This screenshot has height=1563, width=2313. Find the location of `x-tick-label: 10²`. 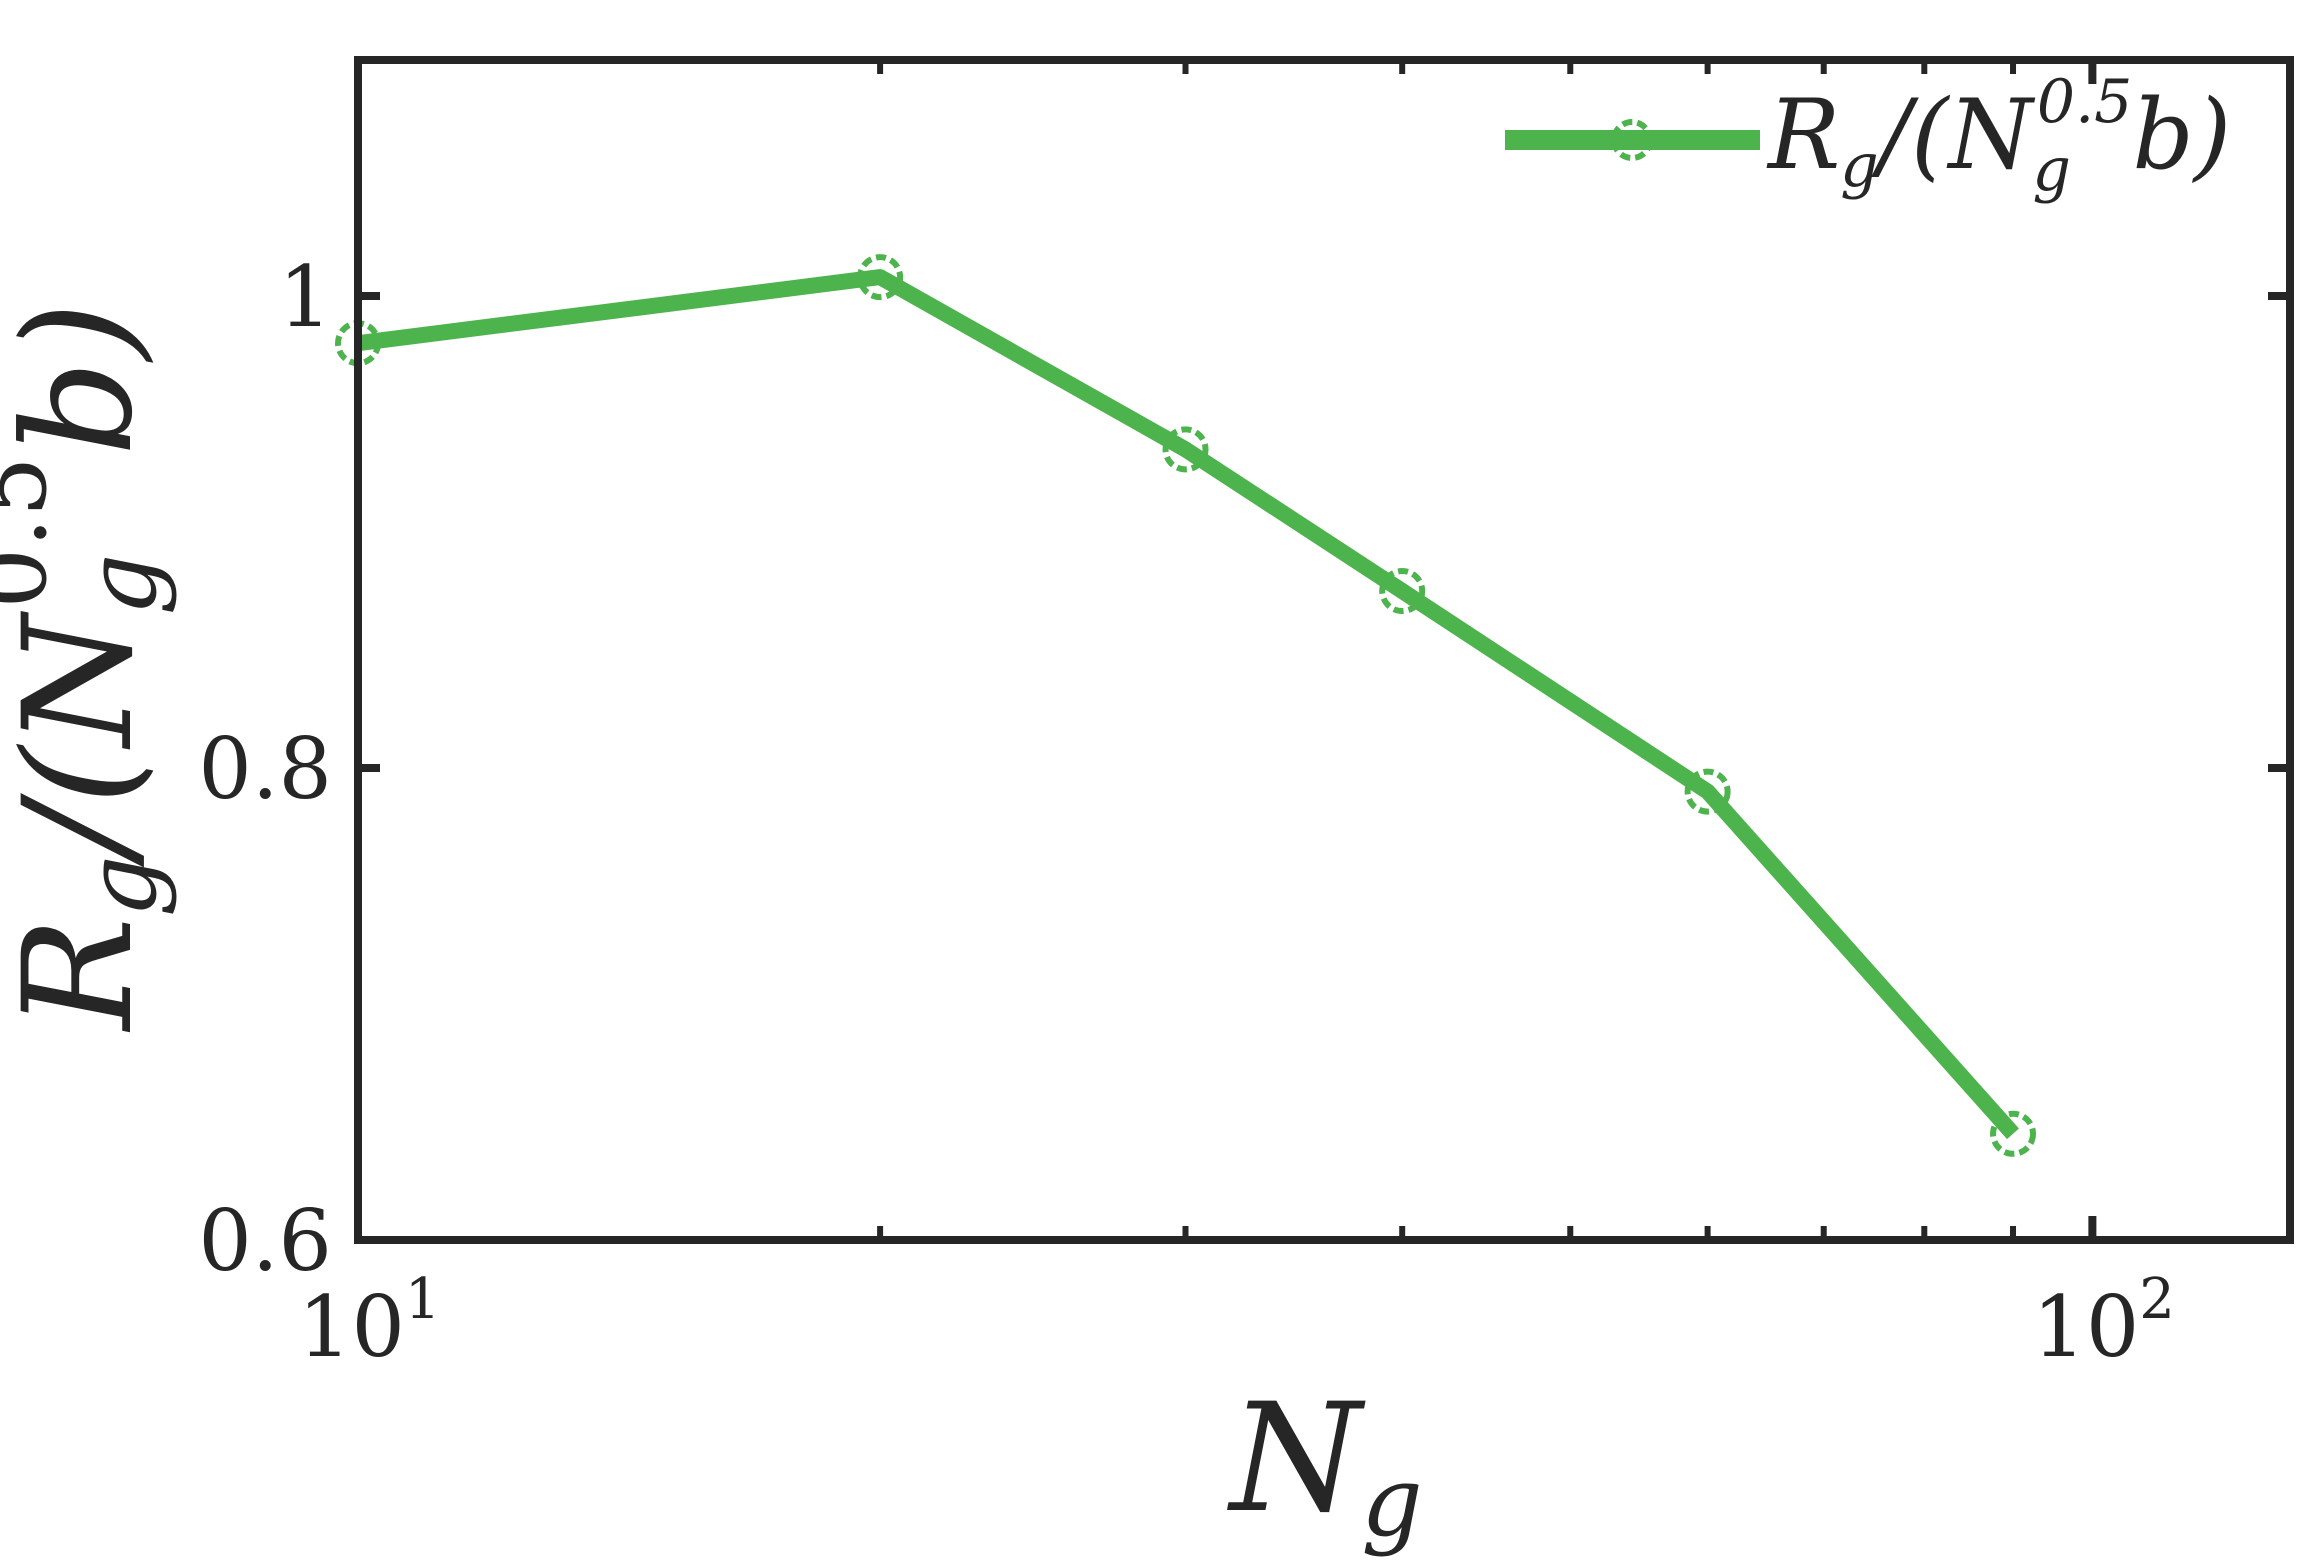

x-tick-label: 10² is located at coordinates (2103, 1321).